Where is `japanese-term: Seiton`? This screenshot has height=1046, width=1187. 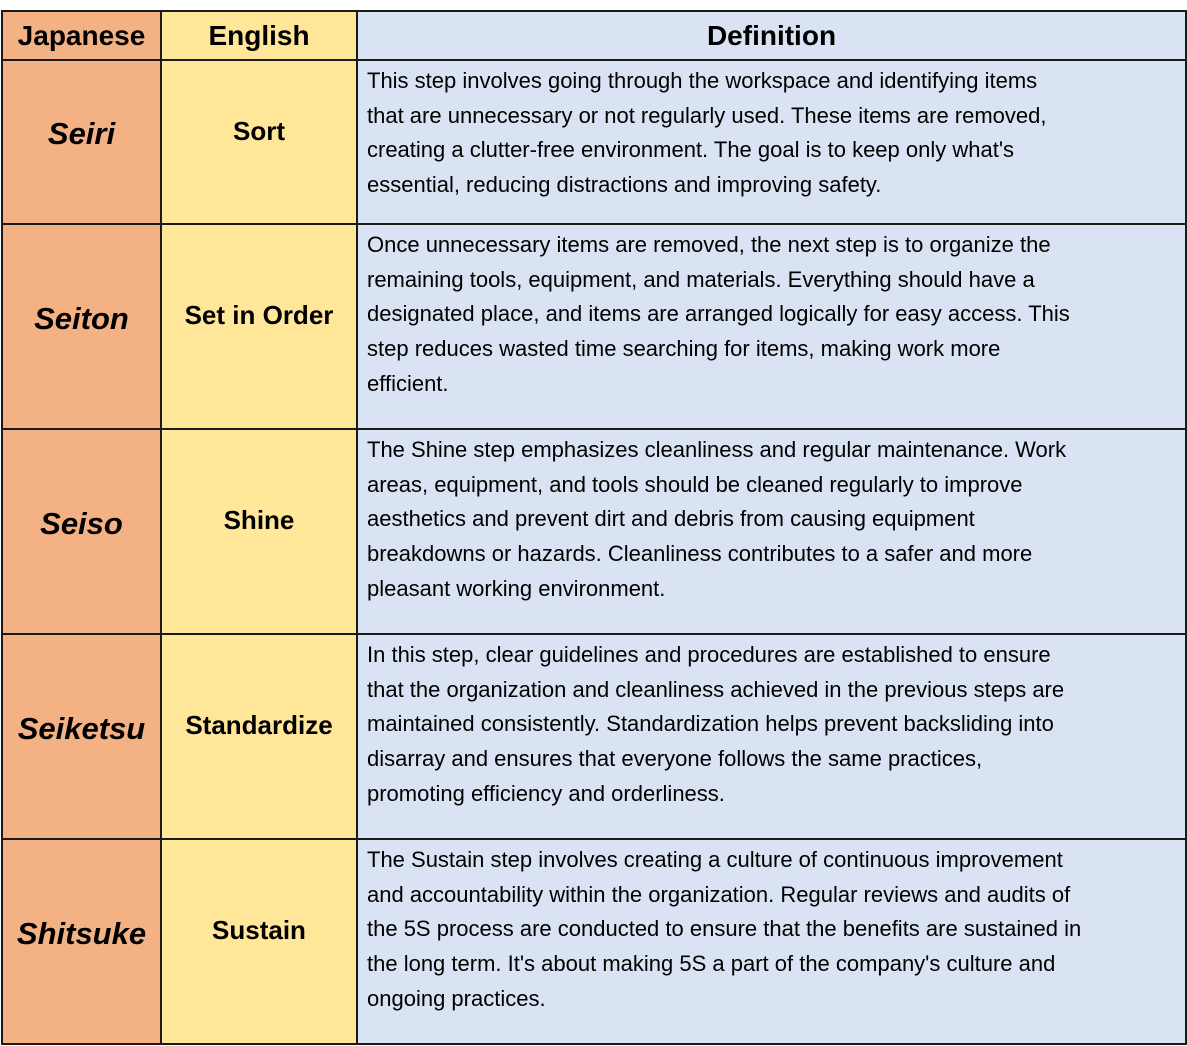 japanese-term: Seiton is located at coordinates (81, 326).